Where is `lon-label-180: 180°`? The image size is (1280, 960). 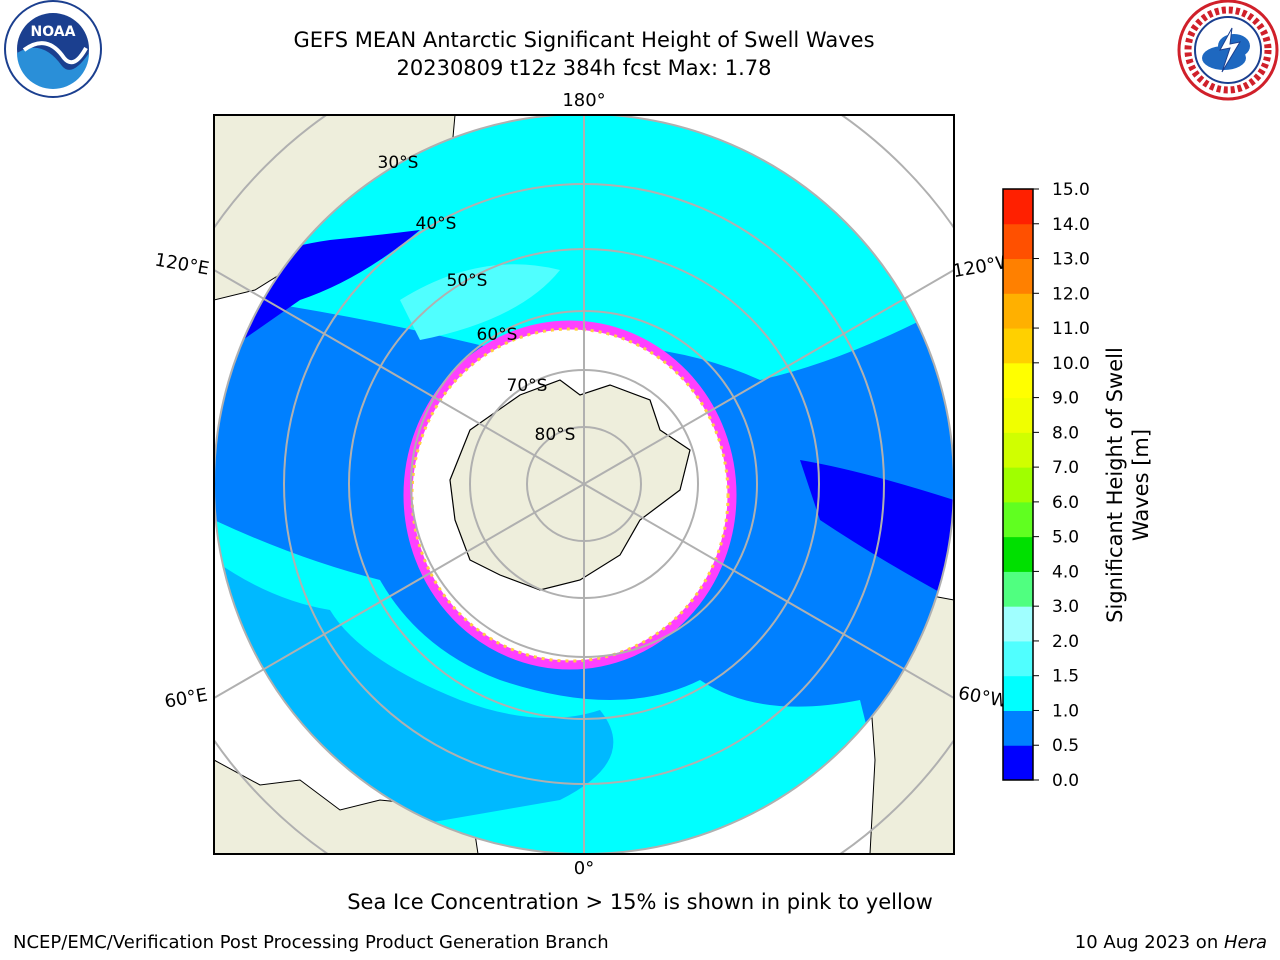 lon-label-180: 180° is located at coordinates (583, 100).